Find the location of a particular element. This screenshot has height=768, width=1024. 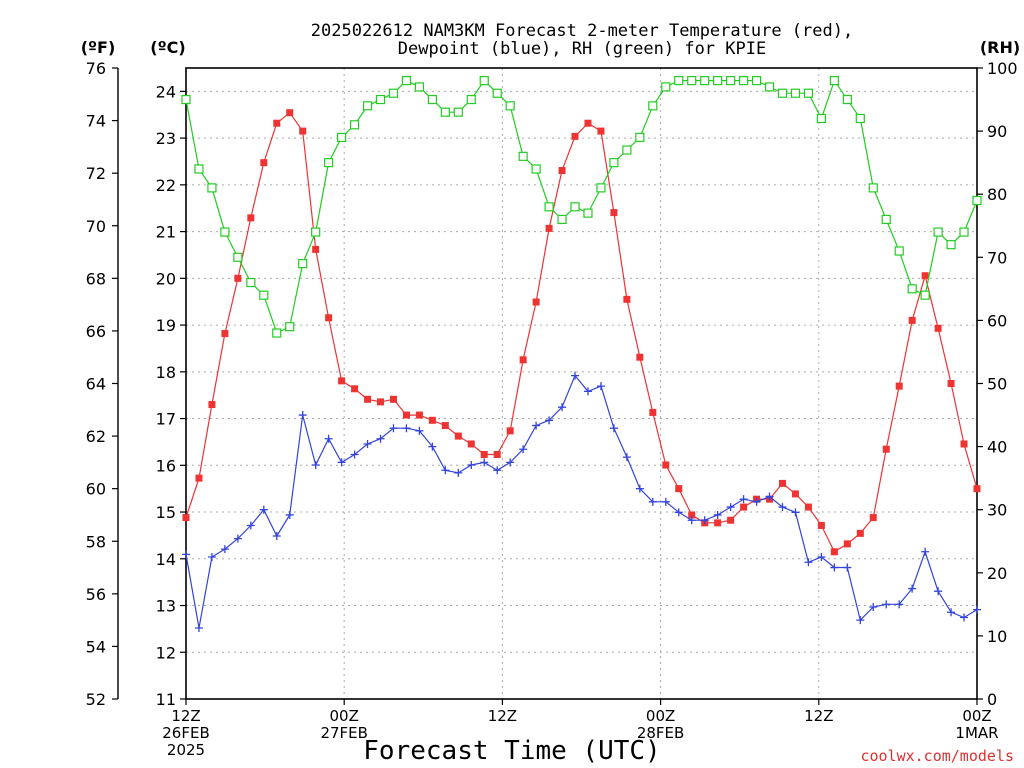

rh-tick-label: 100 is located at coordinates (1002, 68).